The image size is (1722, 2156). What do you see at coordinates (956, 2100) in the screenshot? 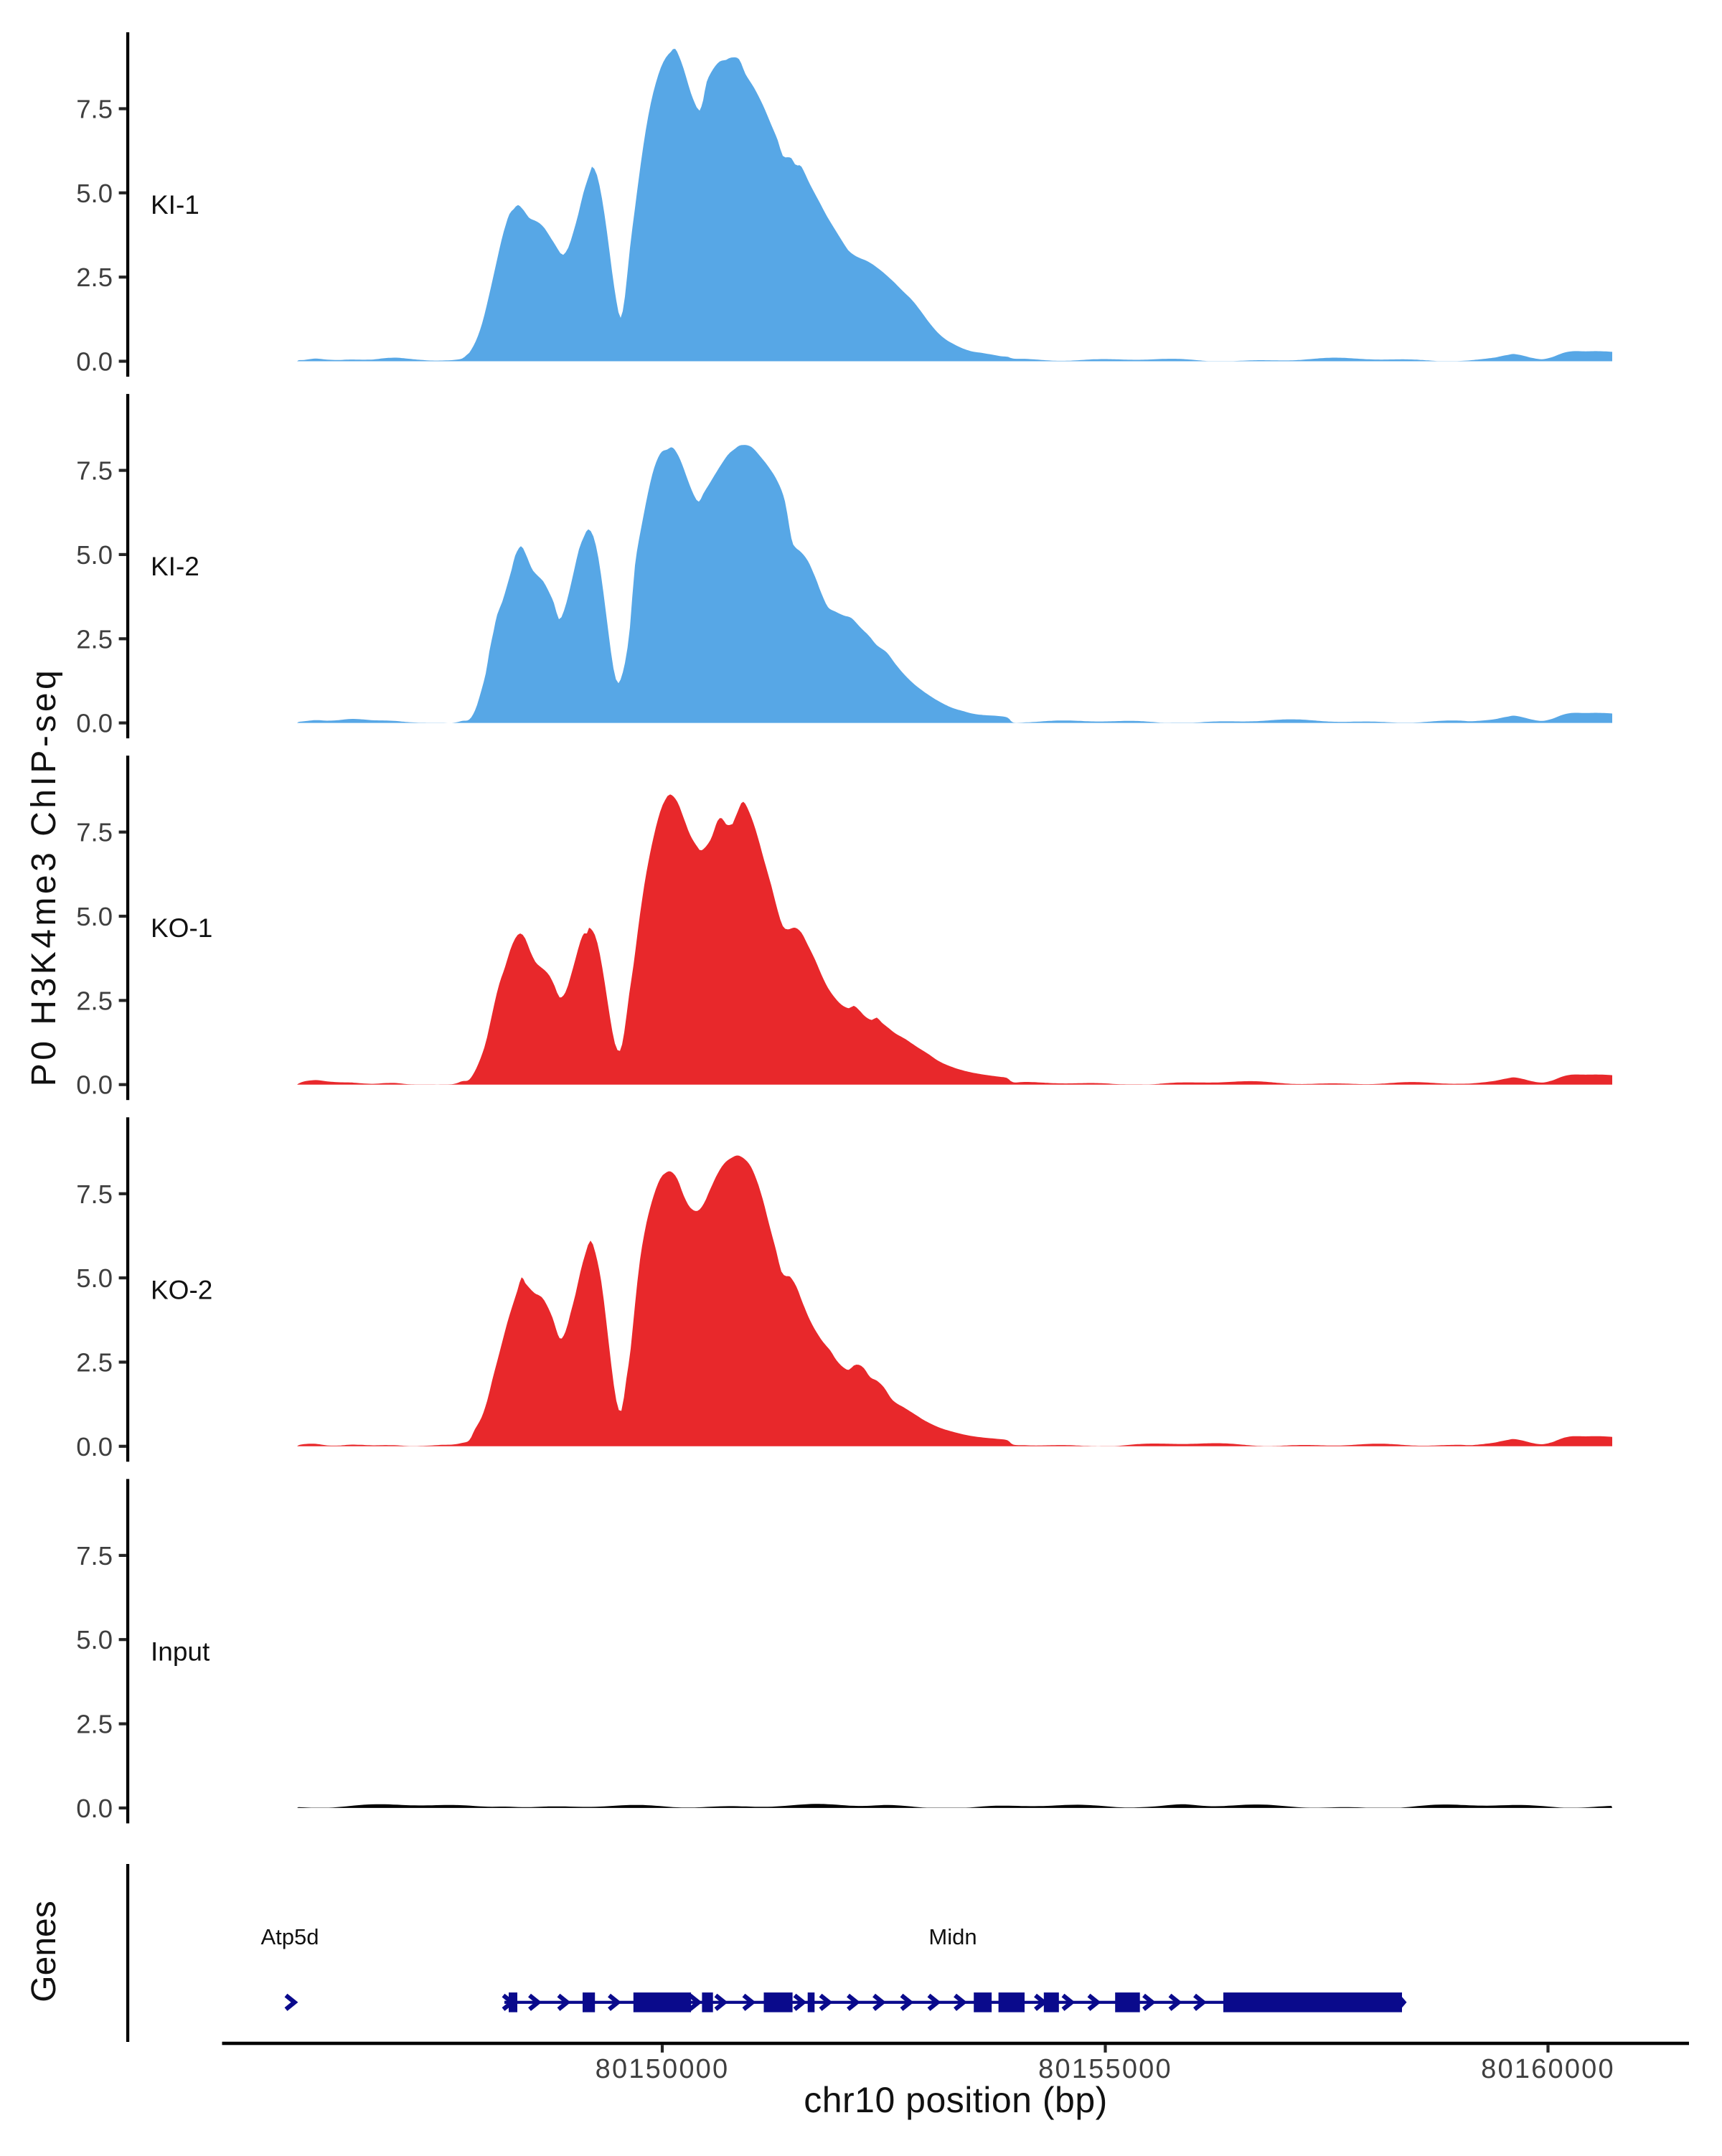
I see `svg-text: chr10 position (bp)` at bounding box center [956, 2100].